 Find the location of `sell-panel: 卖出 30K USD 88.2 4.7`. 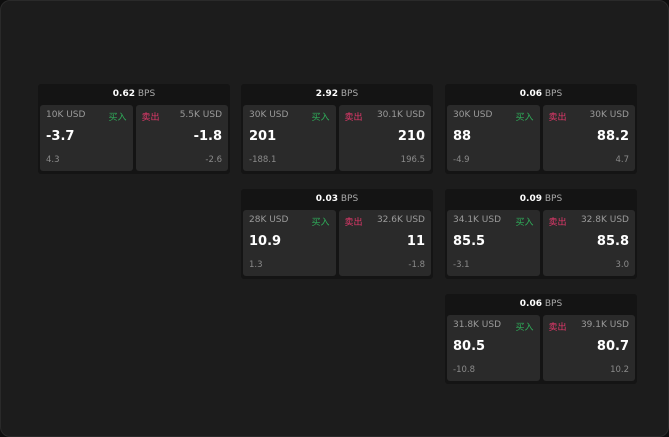

sell-panel: 卖出 30K USD 88.2 4.7 is located at coordinates (588, 138).